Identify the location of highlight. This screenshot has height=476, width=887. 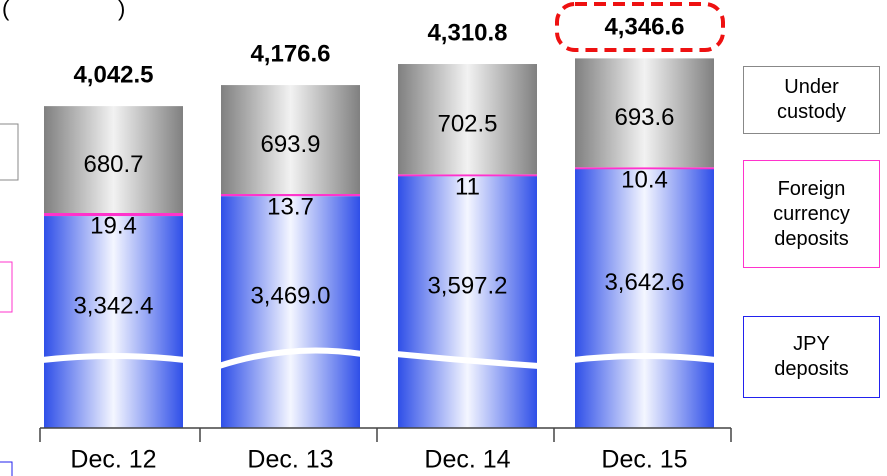
(640, 27).